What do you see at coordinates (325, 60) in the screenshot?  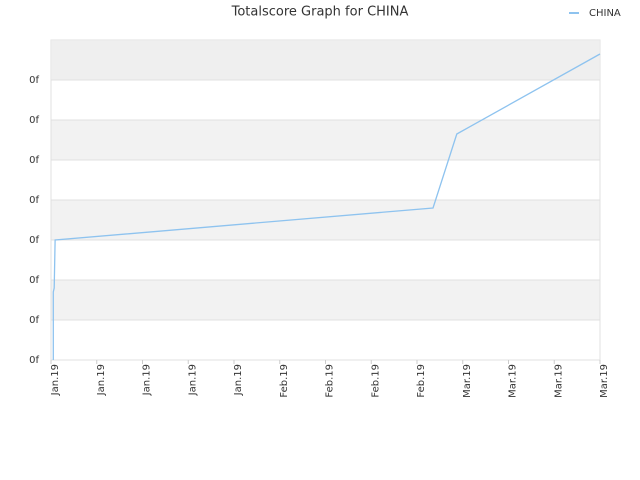 I see `top-band` at bounding box center [325, 60].